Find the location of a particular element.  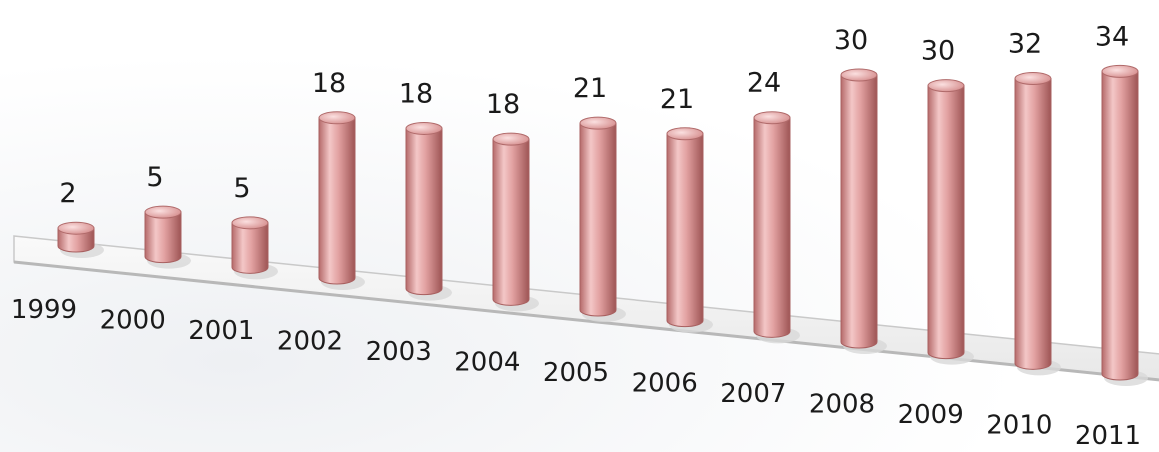

category-label-2000: 2000 is located at coordinates (133, 321).